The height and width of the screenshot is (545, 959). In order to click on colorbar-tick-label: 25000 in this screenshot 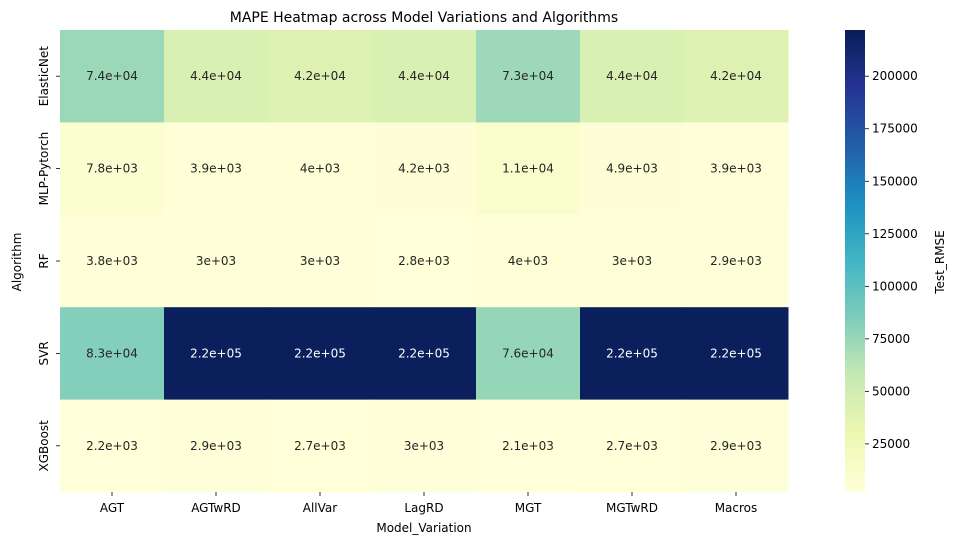, I will do `click(891, 444)`.